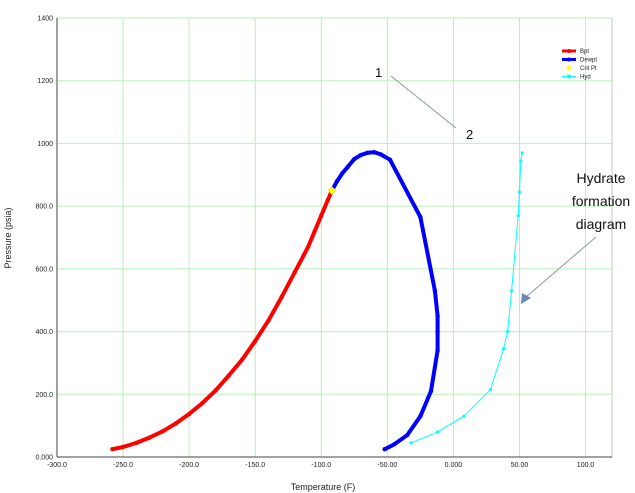 The height and width of the screenshot is (493, 635). What do you see at coordinates (387, 465) in the screenshot?
I see `x-tick-label: -50.00` at bounding box center [387, 465].